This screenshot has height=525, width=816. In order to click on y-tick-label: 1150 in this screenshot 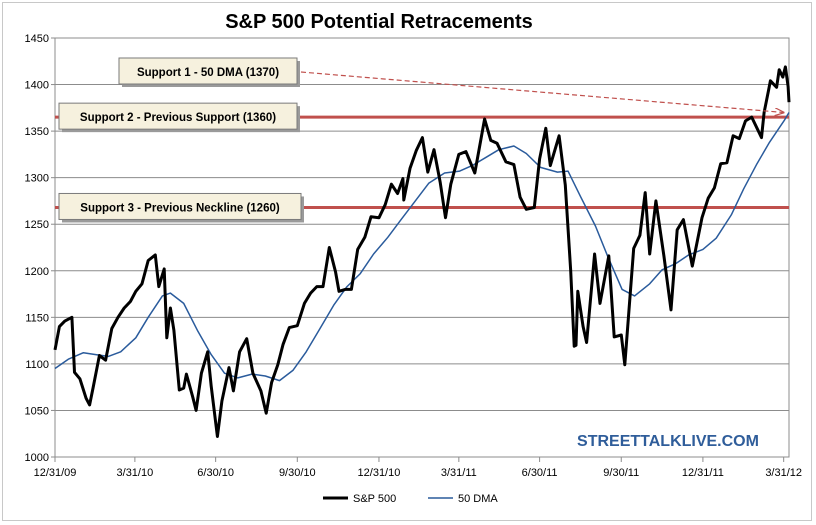, I will do `click(37, 318)`.